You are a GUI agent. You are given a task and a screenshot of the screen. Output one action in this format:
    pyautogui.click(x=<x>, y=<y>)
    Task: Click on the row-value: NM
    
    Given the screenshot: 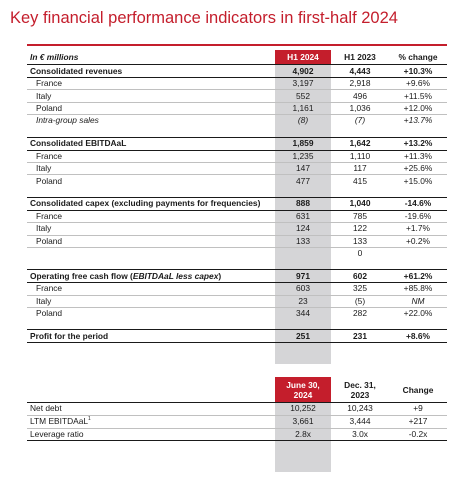 What is the action you would take?
    pyautogui.click(x=418, y=302)
    